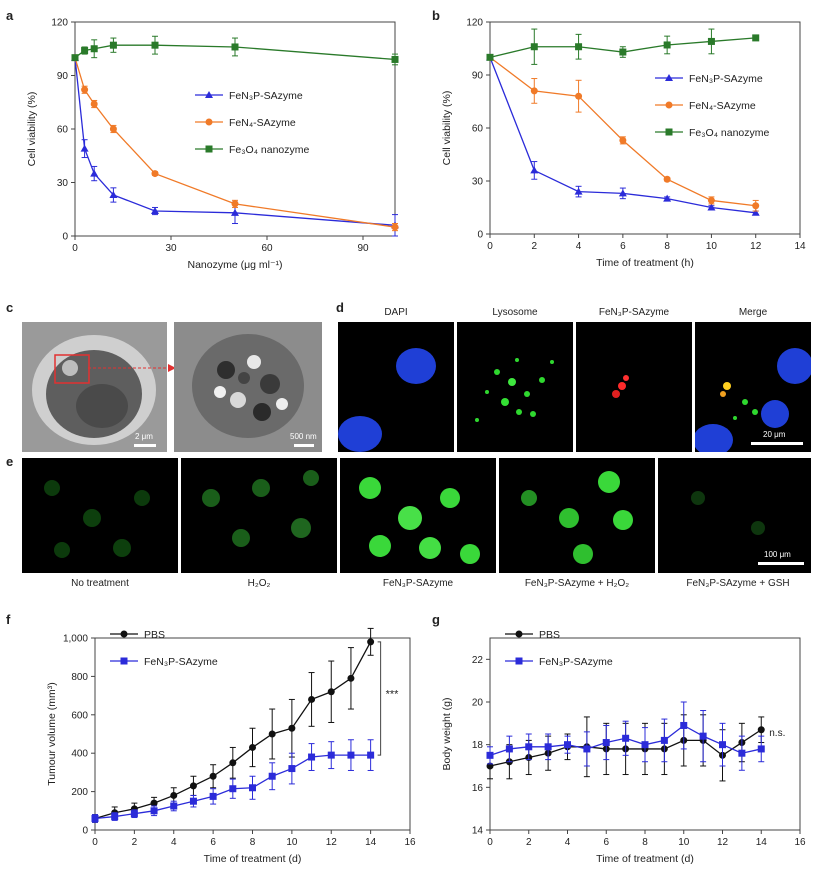 The height and width of the screenshot is (882, 831). Describe the element at coordinates (568, 842) in the screenshot. I see `x-tick-label: 4` at that location.